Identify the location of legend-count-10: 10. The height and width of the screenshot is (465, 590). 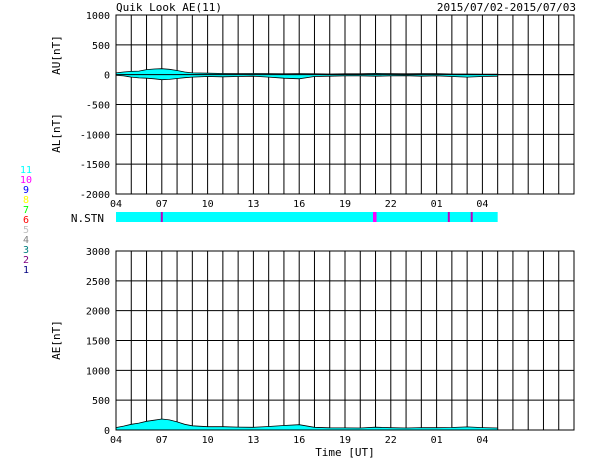
(26, 180).